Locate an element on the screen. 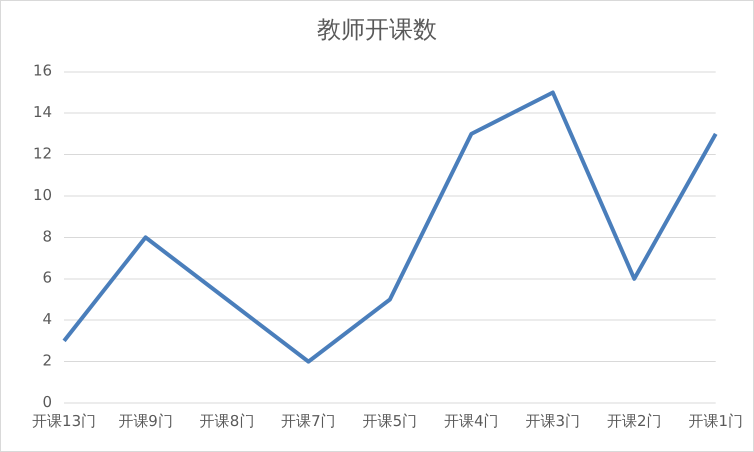 This screenshot has width=754, height=452. y-tick-label: 10 is located at coordinates (42, 195).